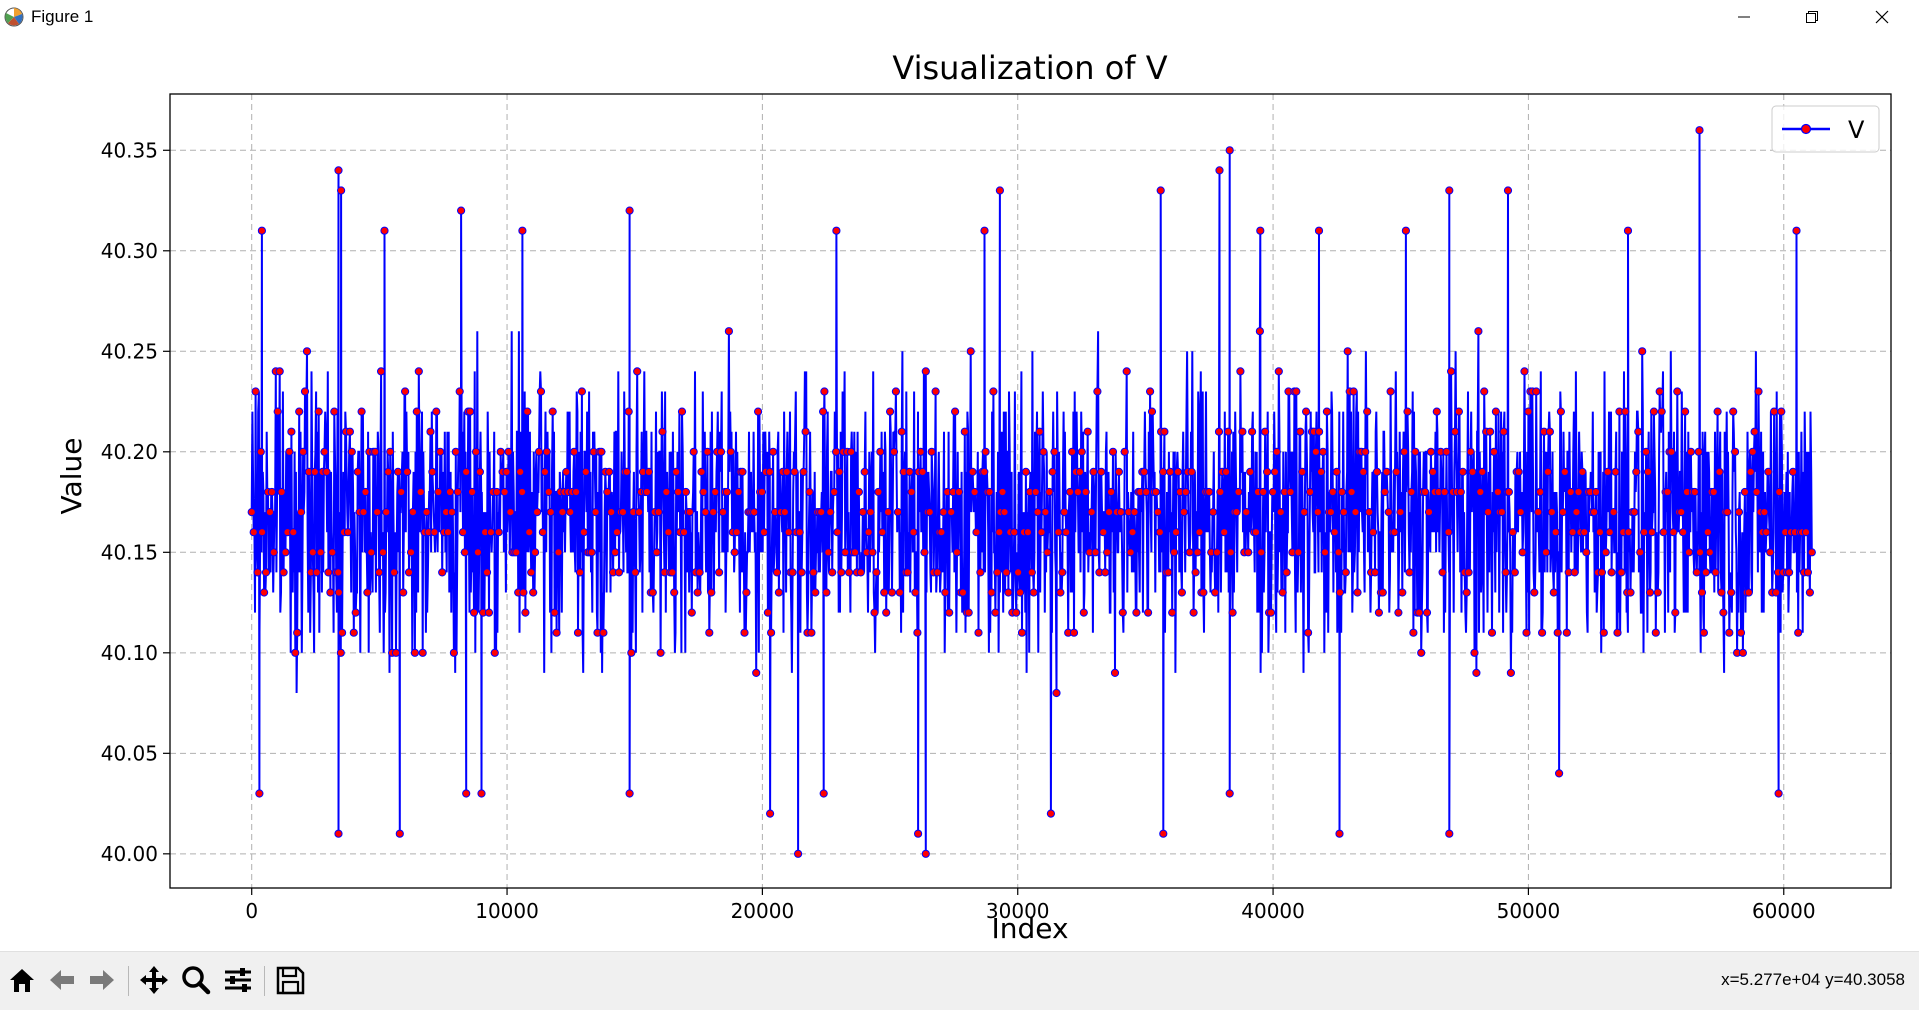 This screenshot has height=1010, width=1919. Describe the element at coordinates (129, 351) in the screenshot. I see `y-tick-label: 40.25` at that location.